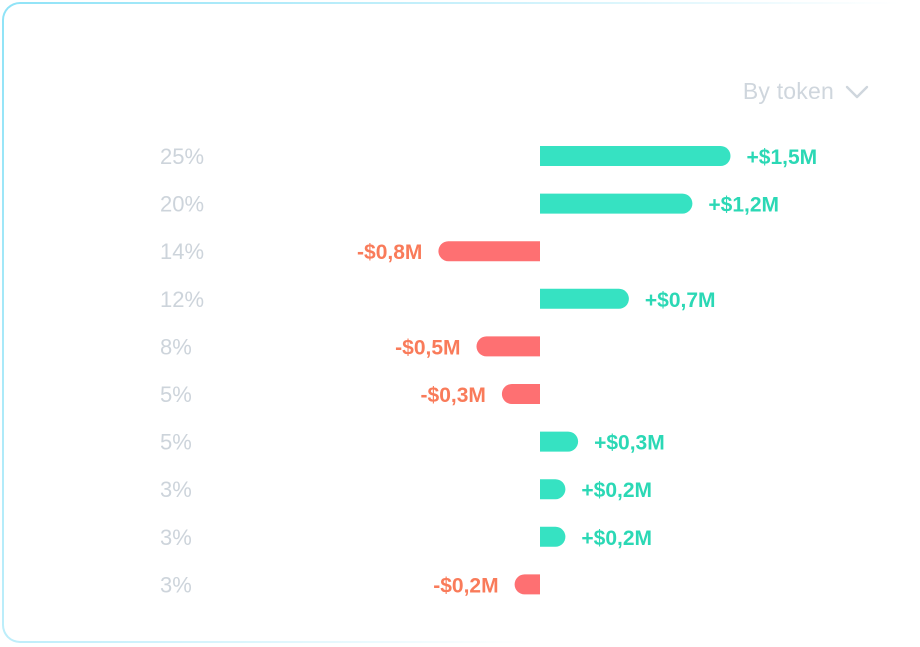  I want to click on filter-label: By token, so click(788, 91).